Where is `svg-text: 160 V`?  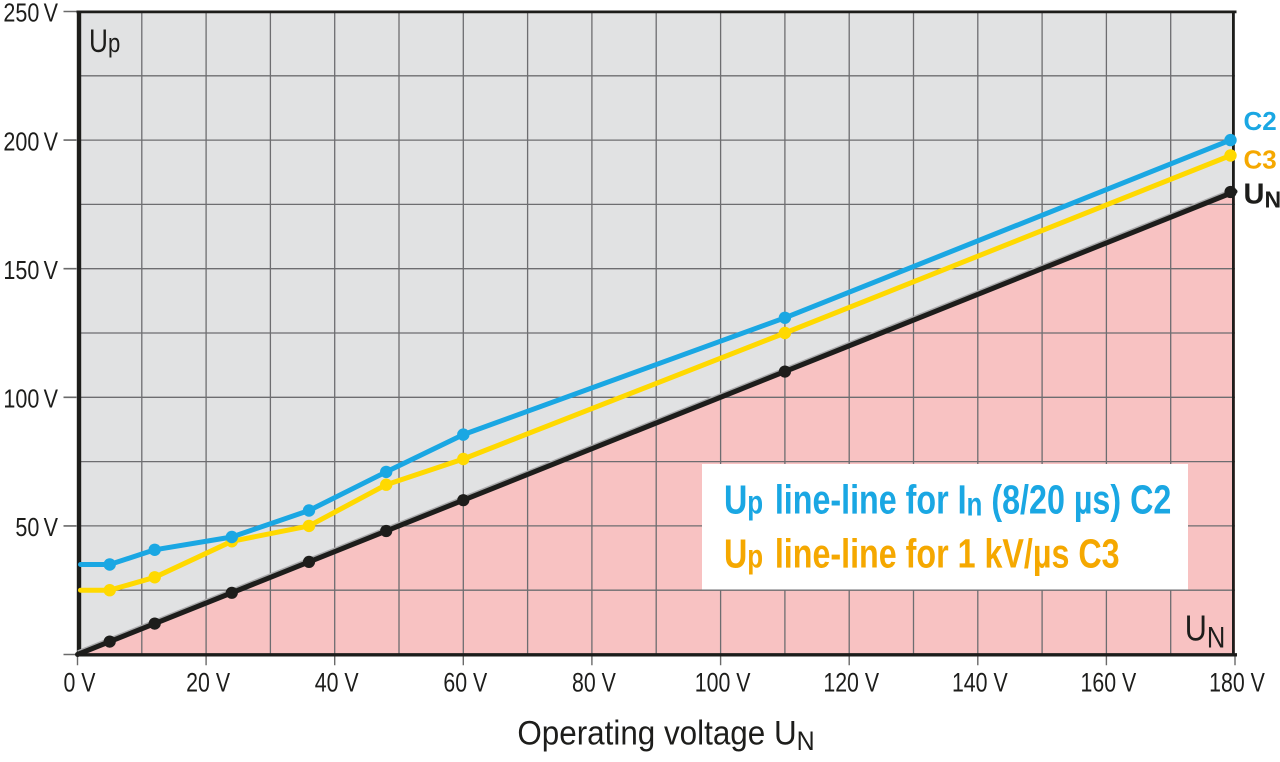 svg-text: 160 V is located at coordinates (1109, 683).